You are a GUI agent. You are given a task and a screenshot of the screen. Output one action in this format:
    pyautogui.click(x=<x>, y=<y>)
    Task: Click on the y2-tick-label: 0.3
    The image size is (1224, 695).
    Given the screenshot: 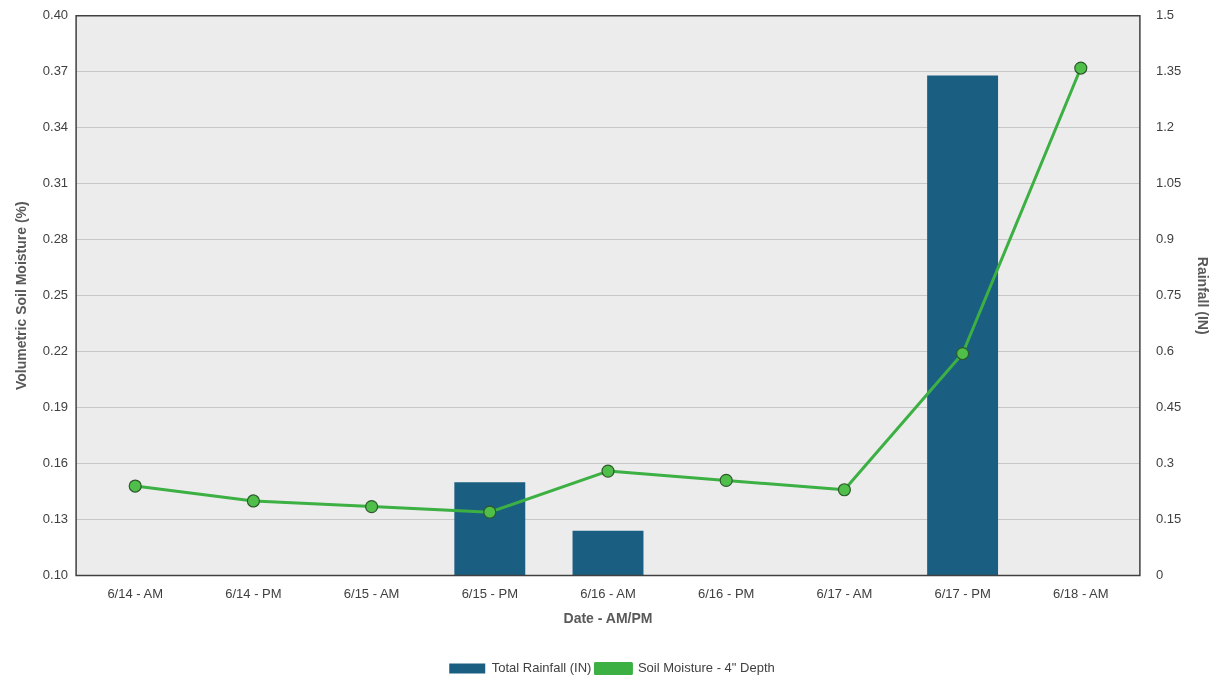 What is the action you would take?
    pyautogui.click(x=1164, y=463)
    